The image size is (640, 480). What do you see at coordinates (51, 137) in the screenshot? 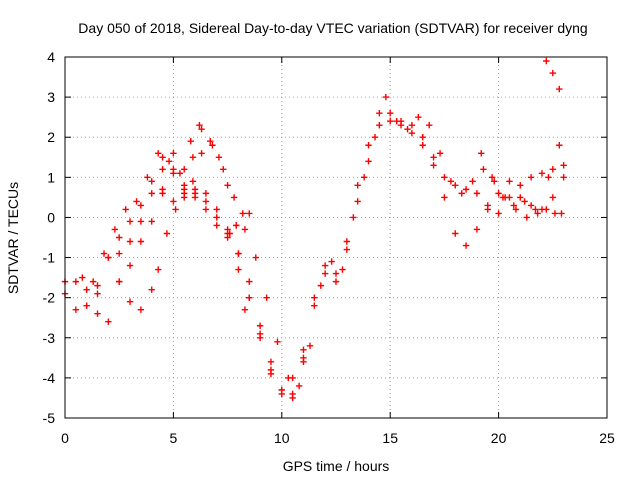
I see `y-tick-label: 2` at bounding box center [51, 137].